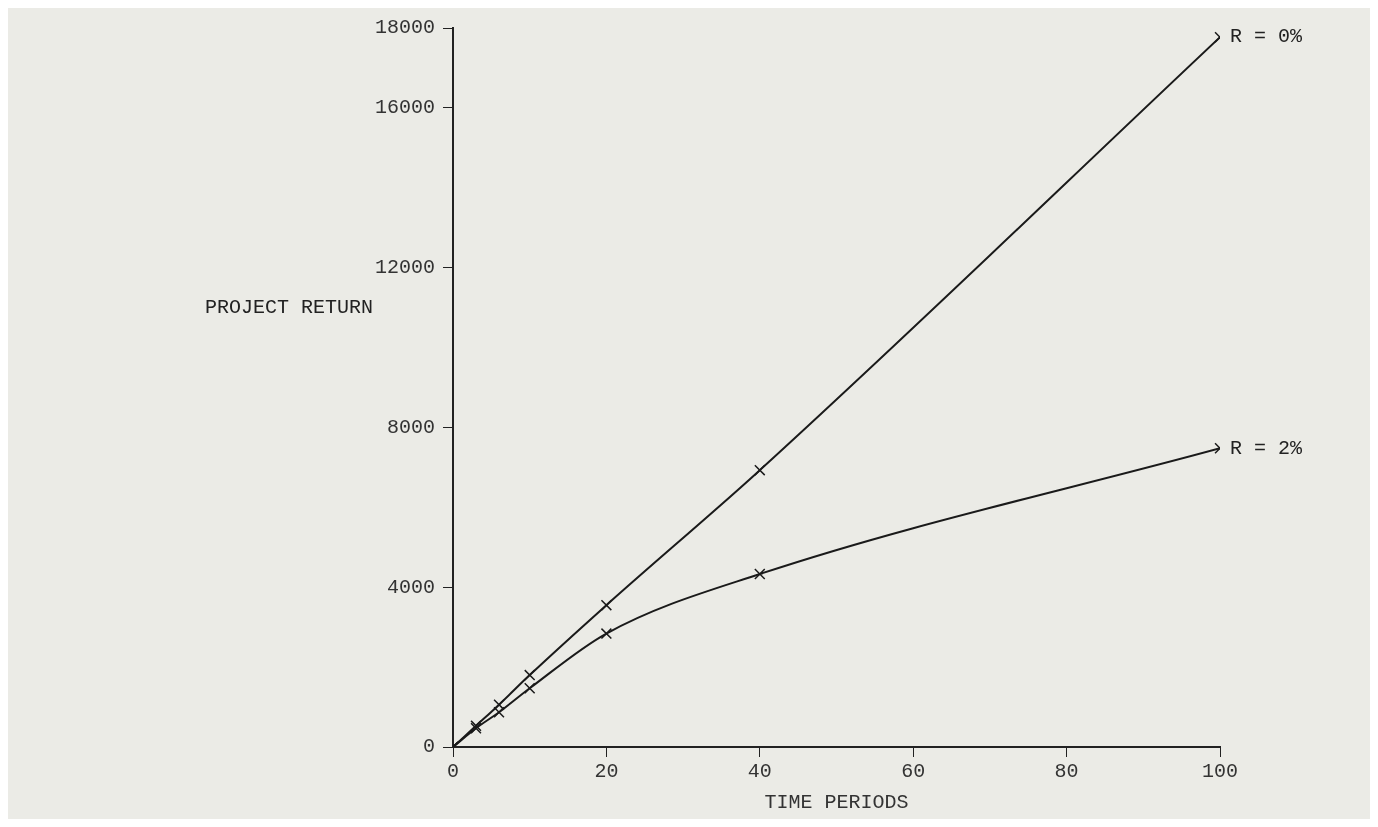 The width and height of the screenshot is (1378, 827). Describe the element at coordinates (1066, 772) in the screenshot. I see `x-tick-label: 80` at that location.